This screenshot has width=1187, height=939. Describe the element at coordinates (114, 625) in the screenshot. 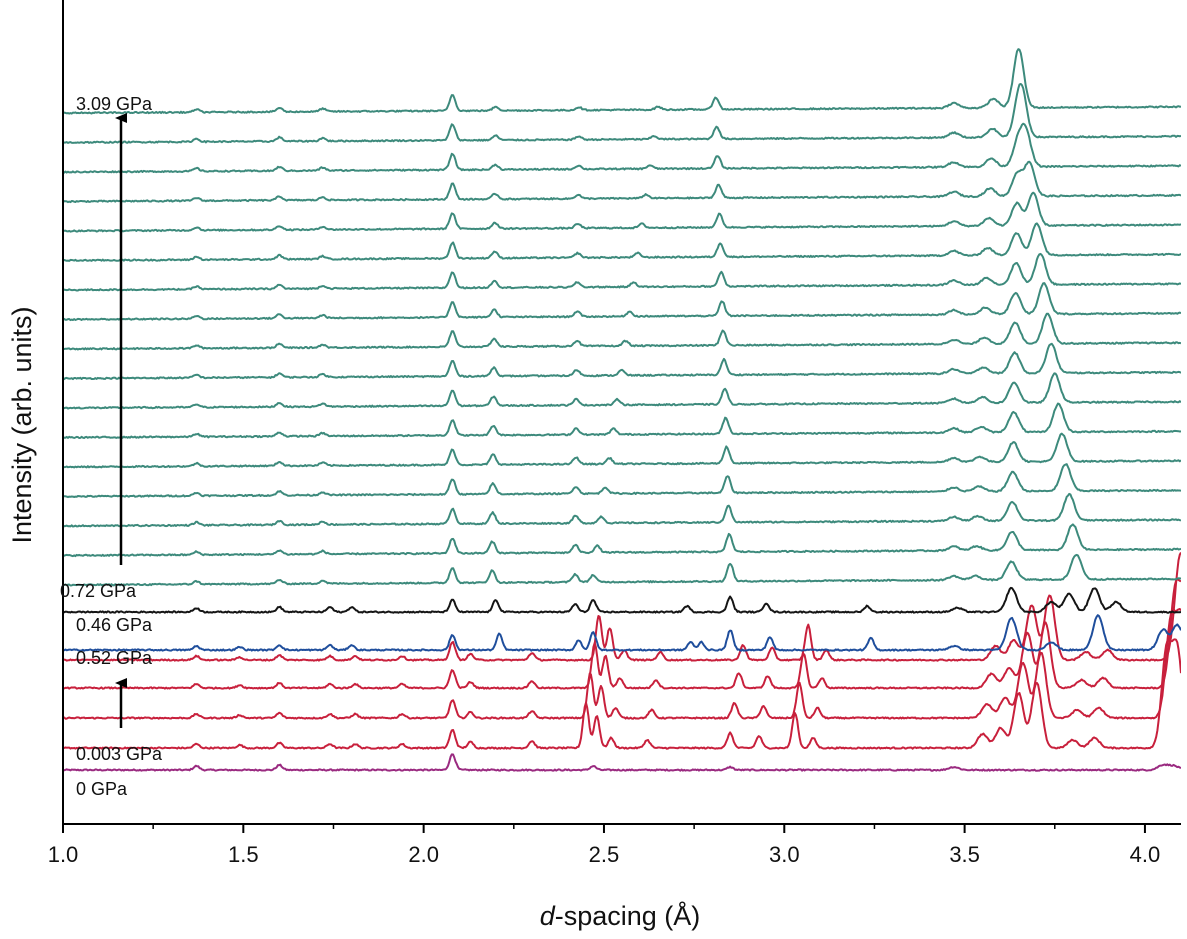

I see `pressure-label: 0.46 GPa` at that location.